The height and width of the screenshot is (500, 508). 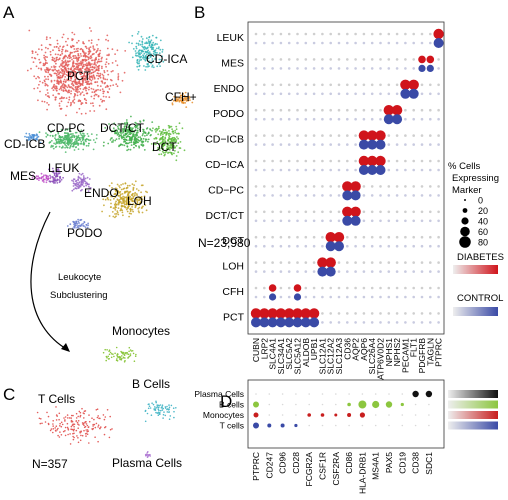 I want to click on dotplot-d-row-label: Monocytes, so click(x=223, y=415).